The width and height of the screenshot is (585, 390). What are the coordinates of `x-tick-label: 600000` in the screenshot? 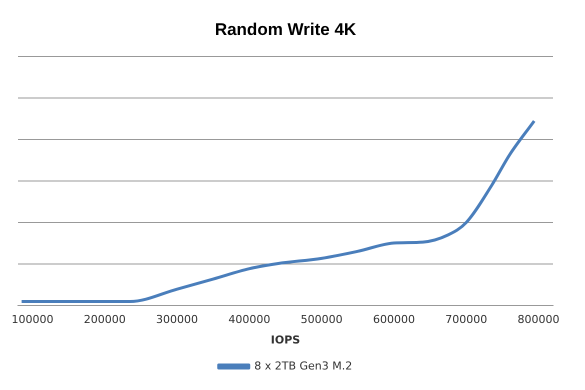 It's located at (393, 319).